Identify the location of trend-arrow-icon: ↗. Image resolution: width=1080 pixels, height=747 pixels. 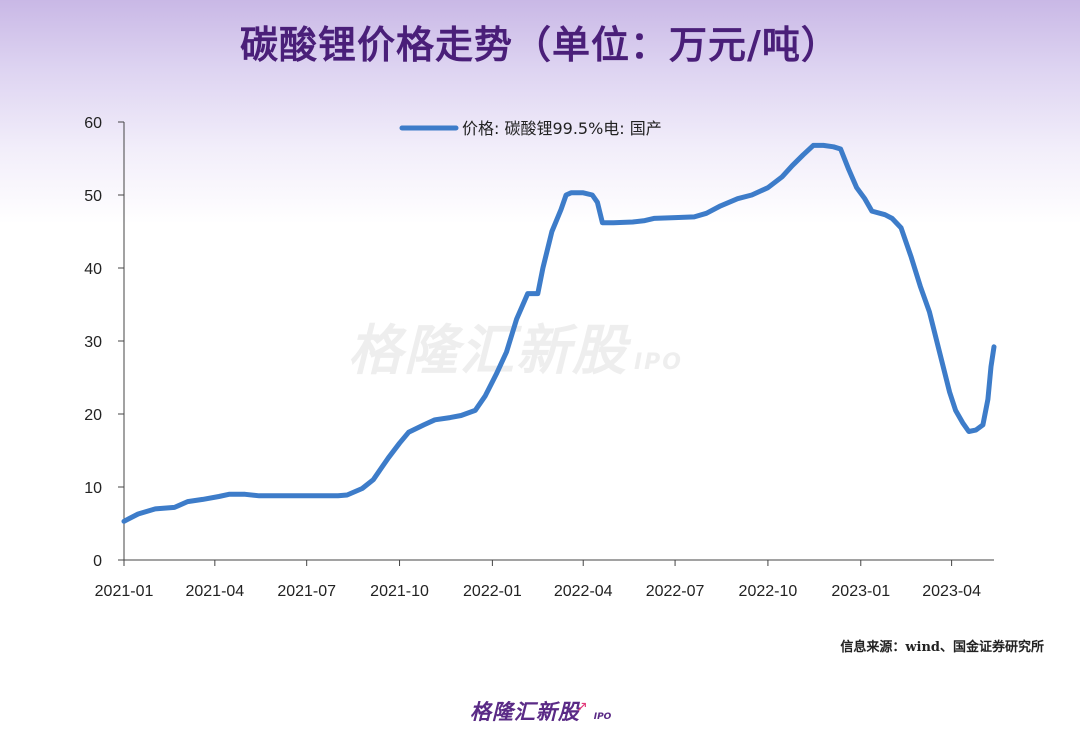
(582, 707).